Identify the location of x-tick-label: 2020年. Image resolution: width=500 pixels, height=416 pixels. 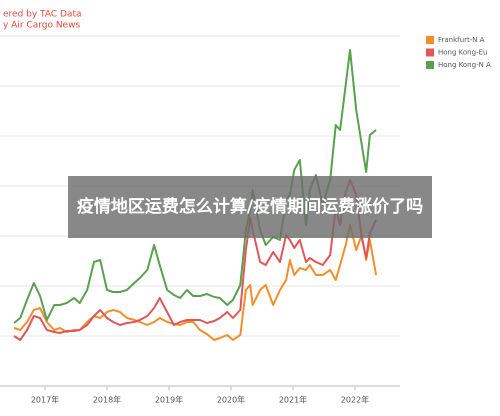
(231, 400).